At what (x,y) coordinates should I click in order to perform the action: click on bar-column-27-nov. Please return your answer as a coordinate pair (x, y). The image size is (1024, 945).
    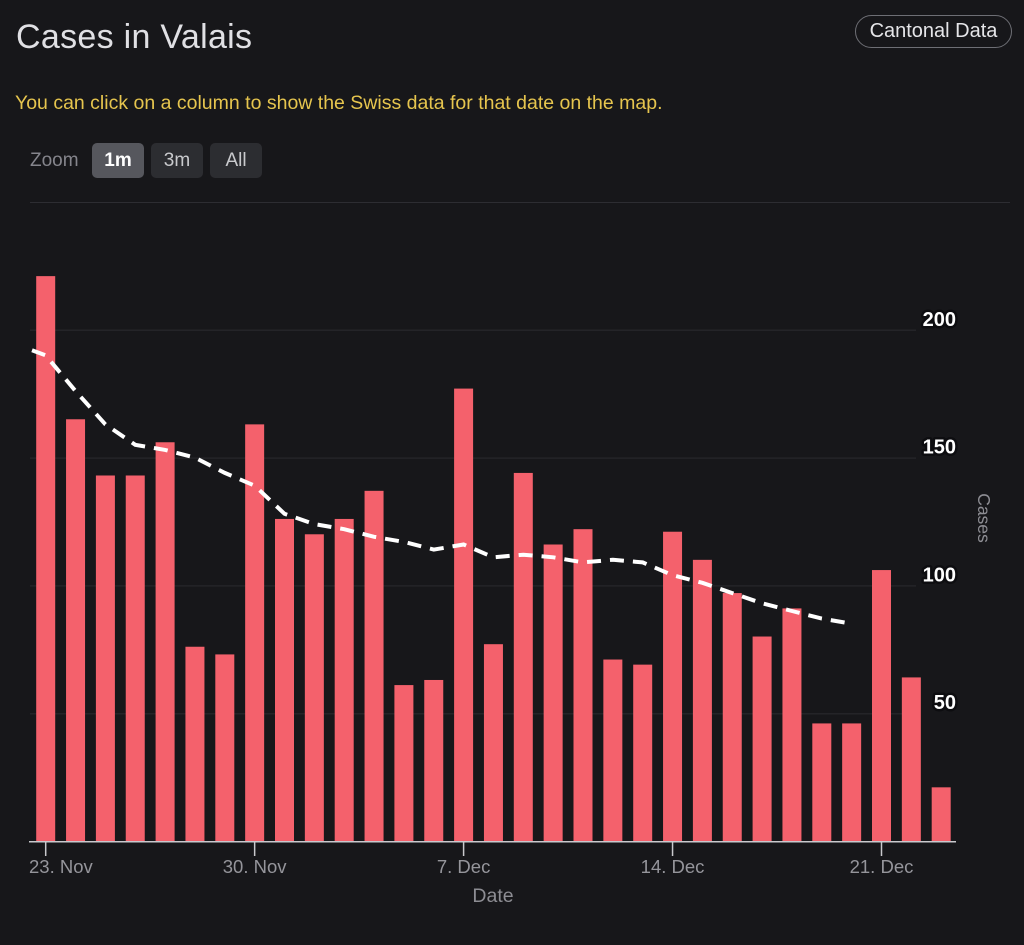
    Looking at the image, I should click on (165, 641).